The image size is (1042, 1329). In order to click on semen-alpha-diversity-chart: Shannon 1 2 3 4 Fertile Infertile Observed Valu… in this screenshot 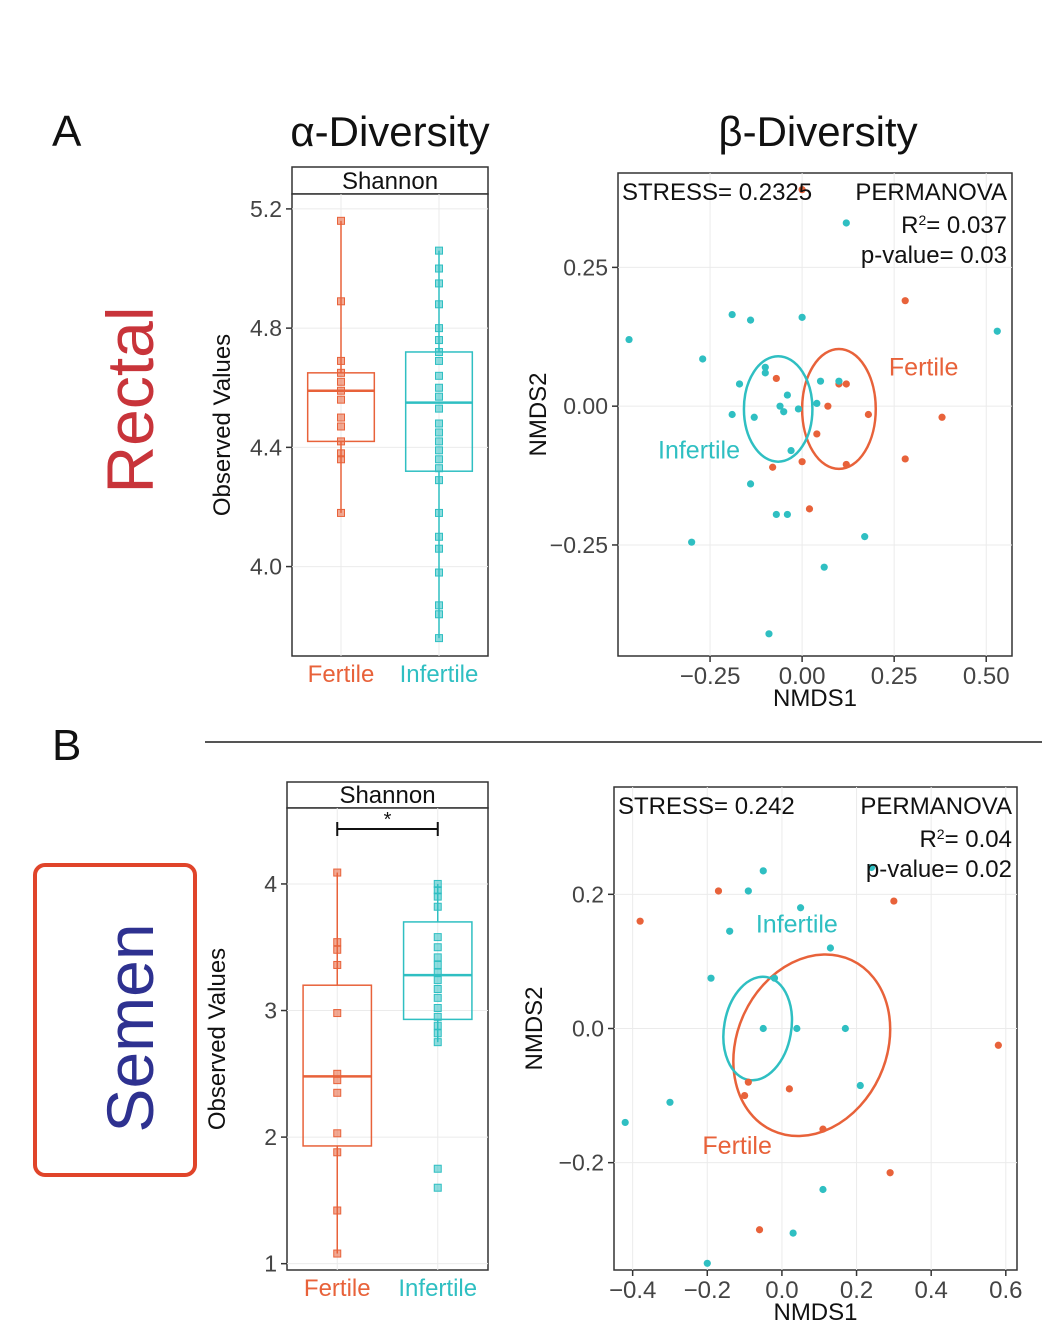, I will do `click(346, 1041)`.